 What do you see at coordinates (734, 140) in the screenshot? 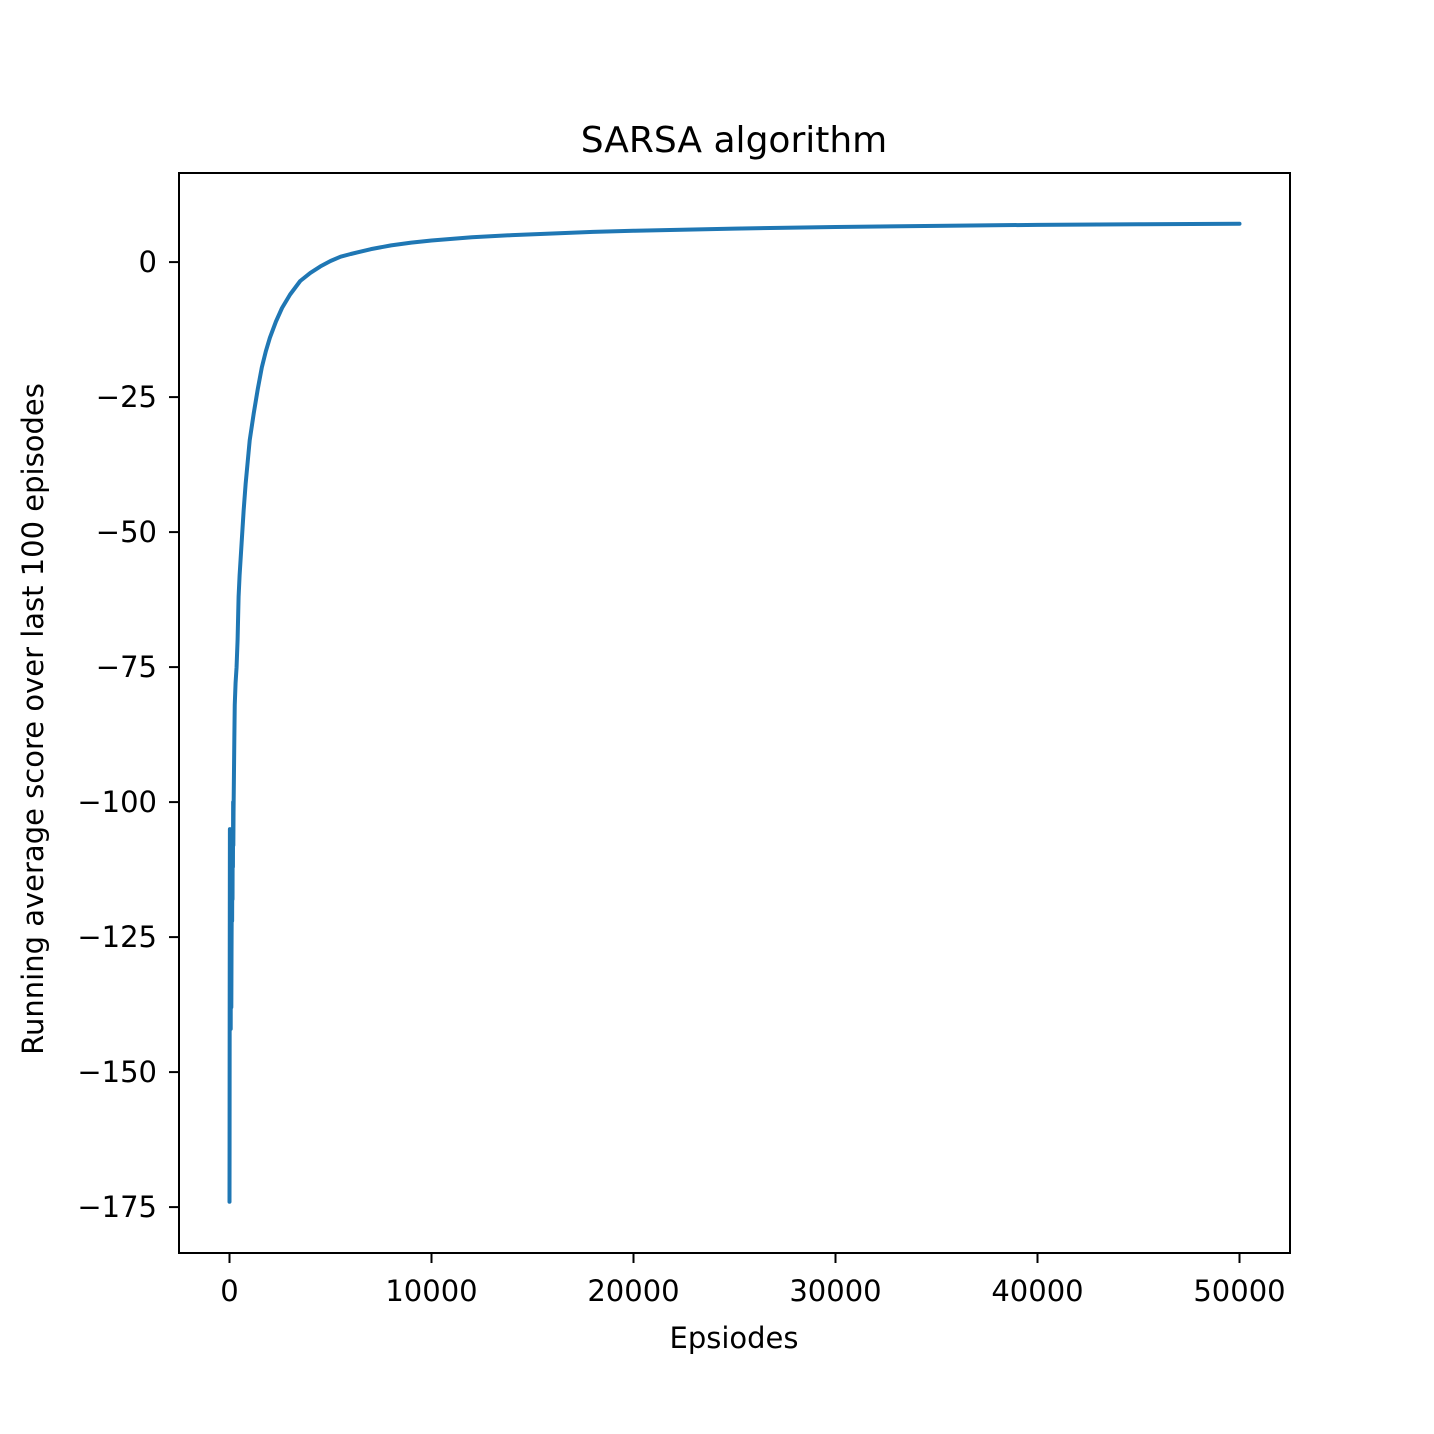
I see `chart-title: SARSA algorithm` at bounding box center [734, 140].